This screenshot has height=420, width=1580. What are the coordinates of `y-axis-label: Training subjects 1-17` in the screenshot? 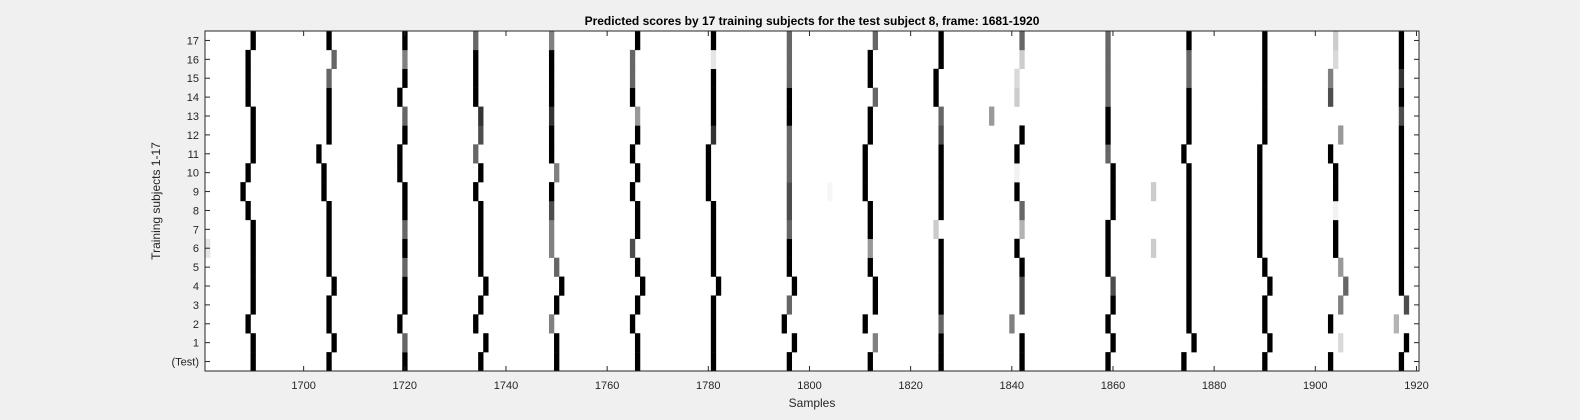 It's located at (156, 201).